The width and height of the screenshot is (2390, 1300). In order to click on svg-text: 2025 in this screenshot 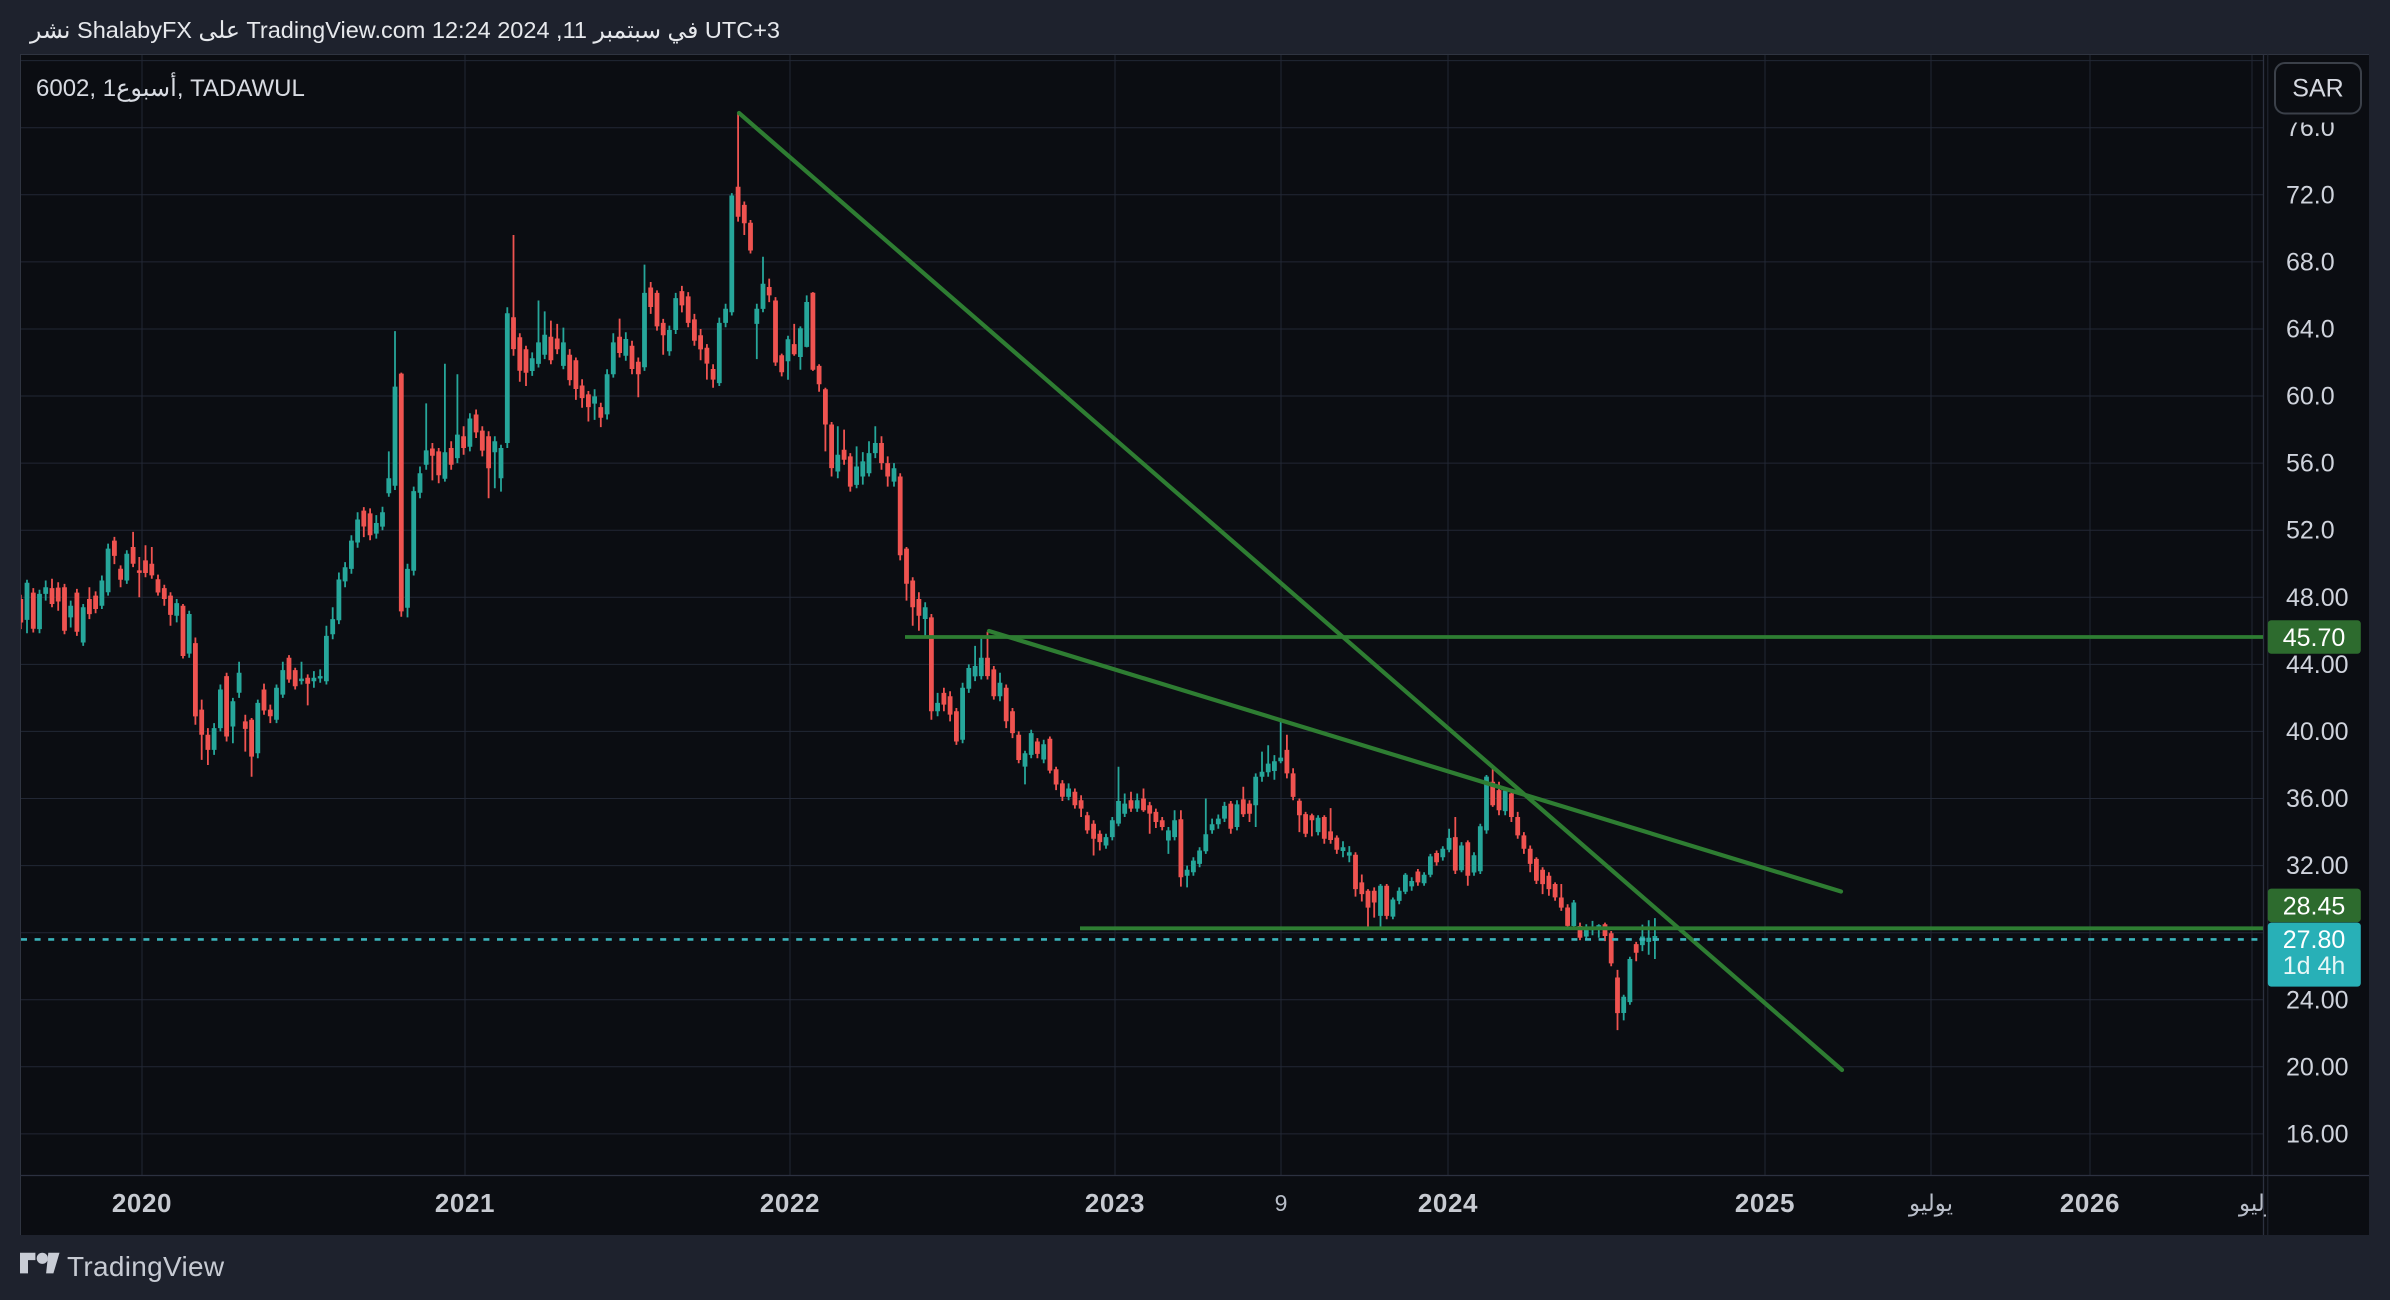, I will do `click(1765, 1203)`.